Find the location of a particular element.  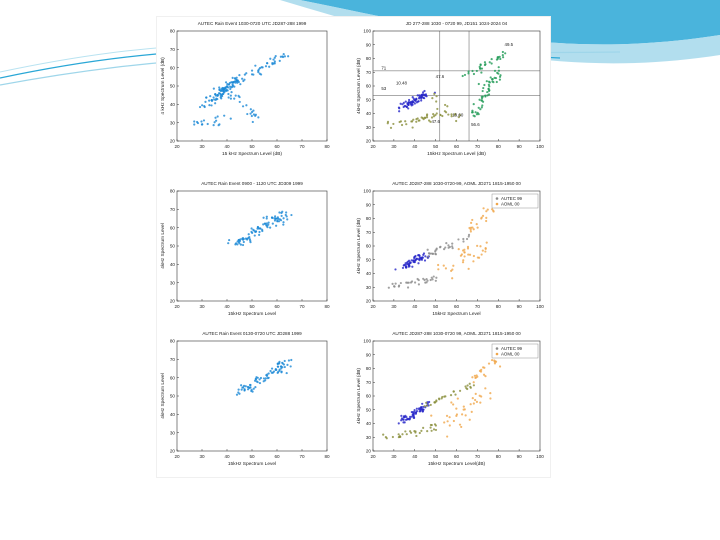

x-tick-label: 20 is located at coordinates (177, 456).